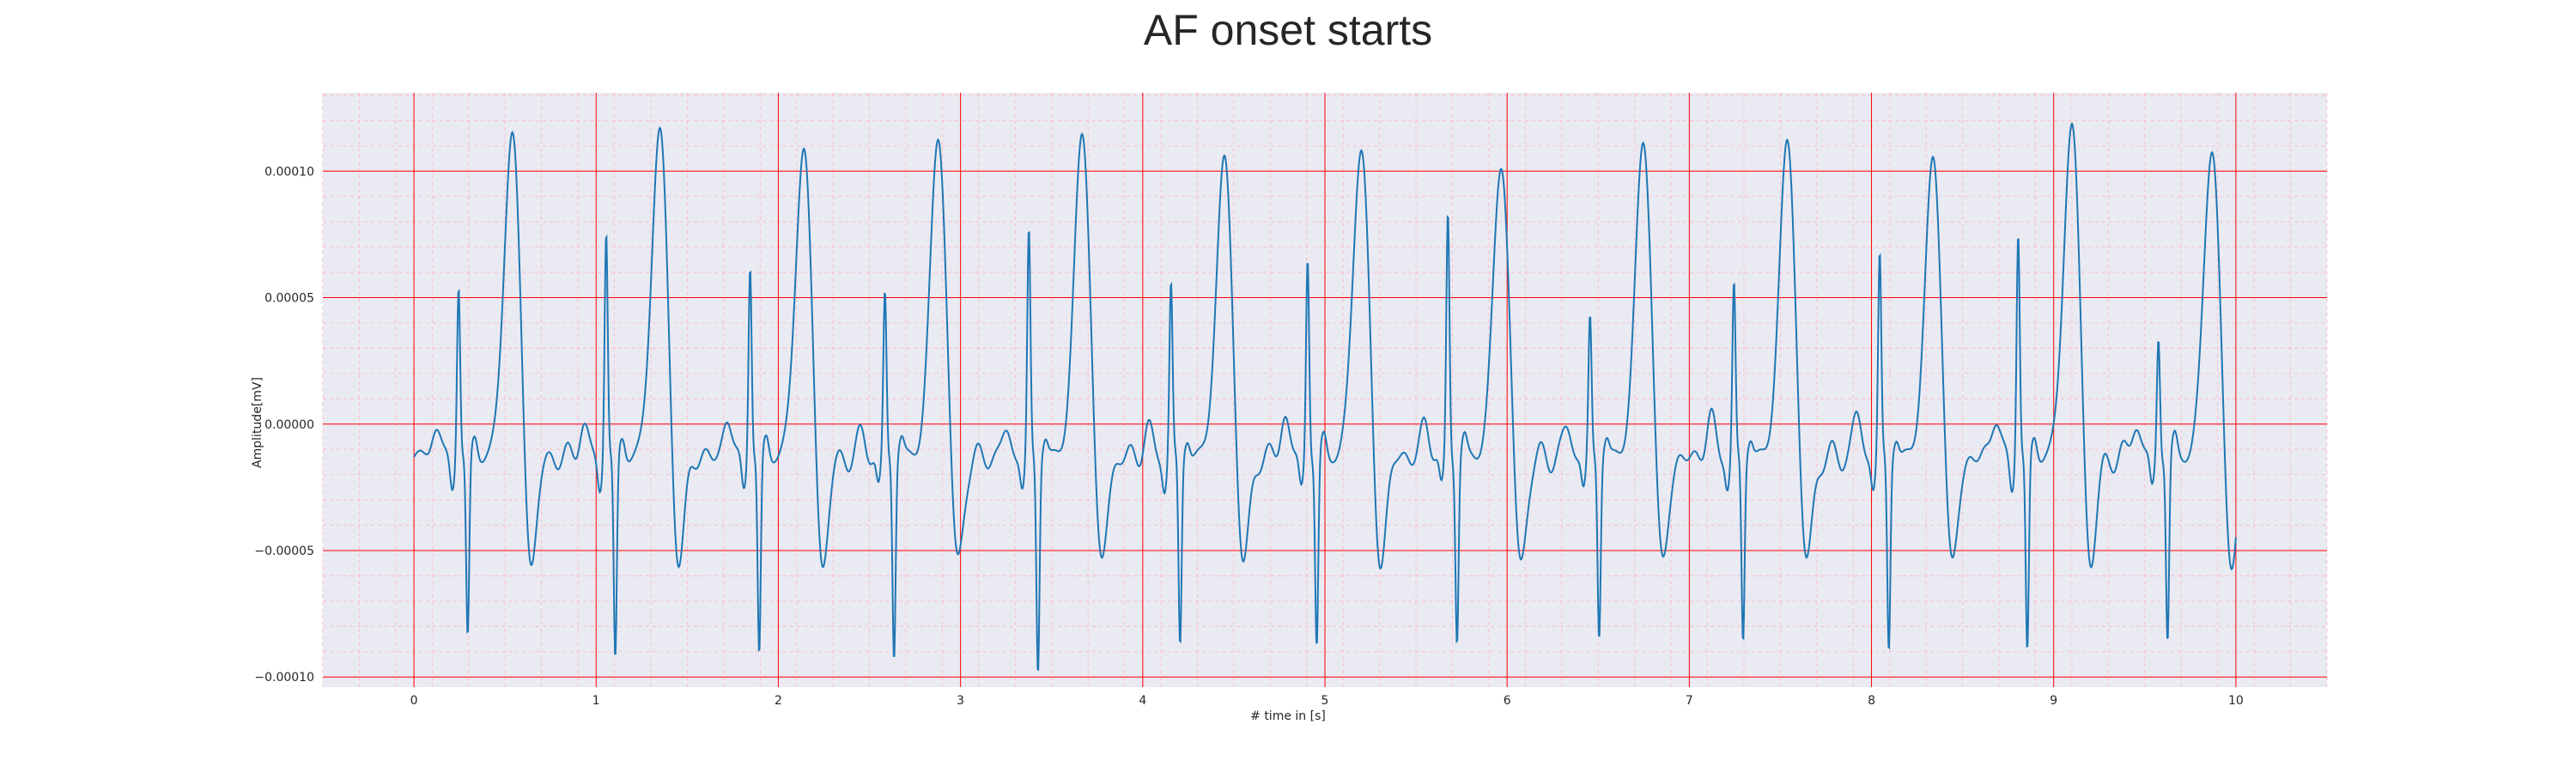 This screenshot has width=2576, height=773. What do you see at coordinates (1288, 716) in the screenshot?
I see `x-axis-label: # time in [s]` at bounding box center [1288, 716].